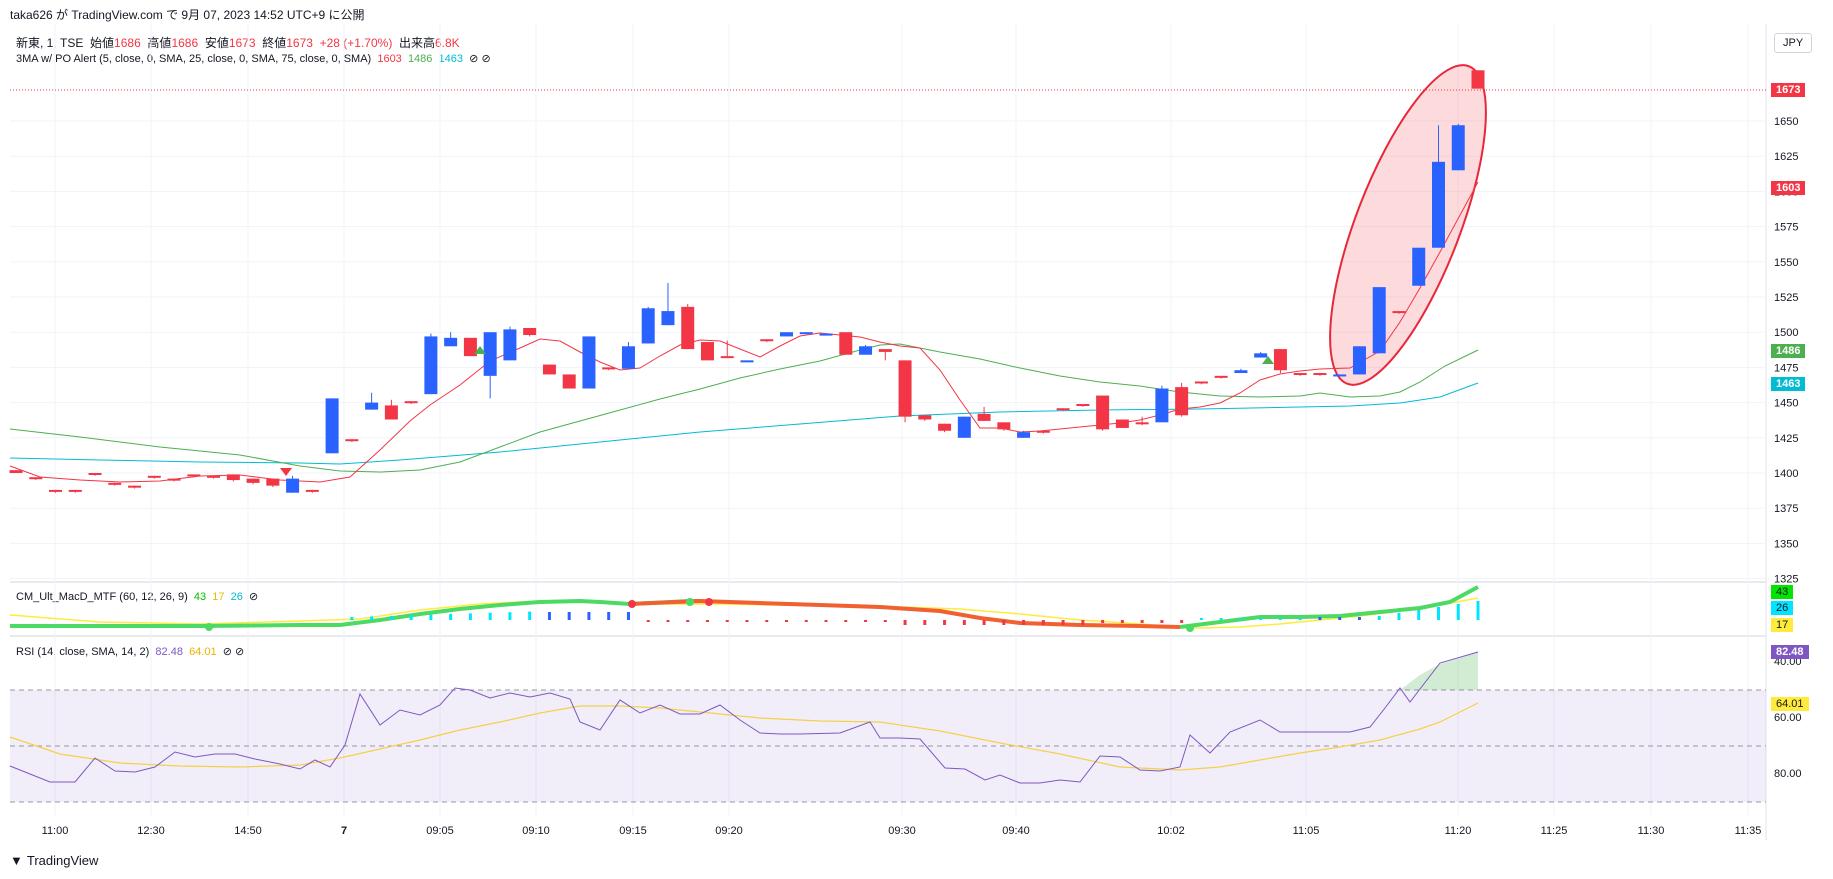 The image size is (1833, 879). I want to click on macd-v1: 43, so click(200, 597).